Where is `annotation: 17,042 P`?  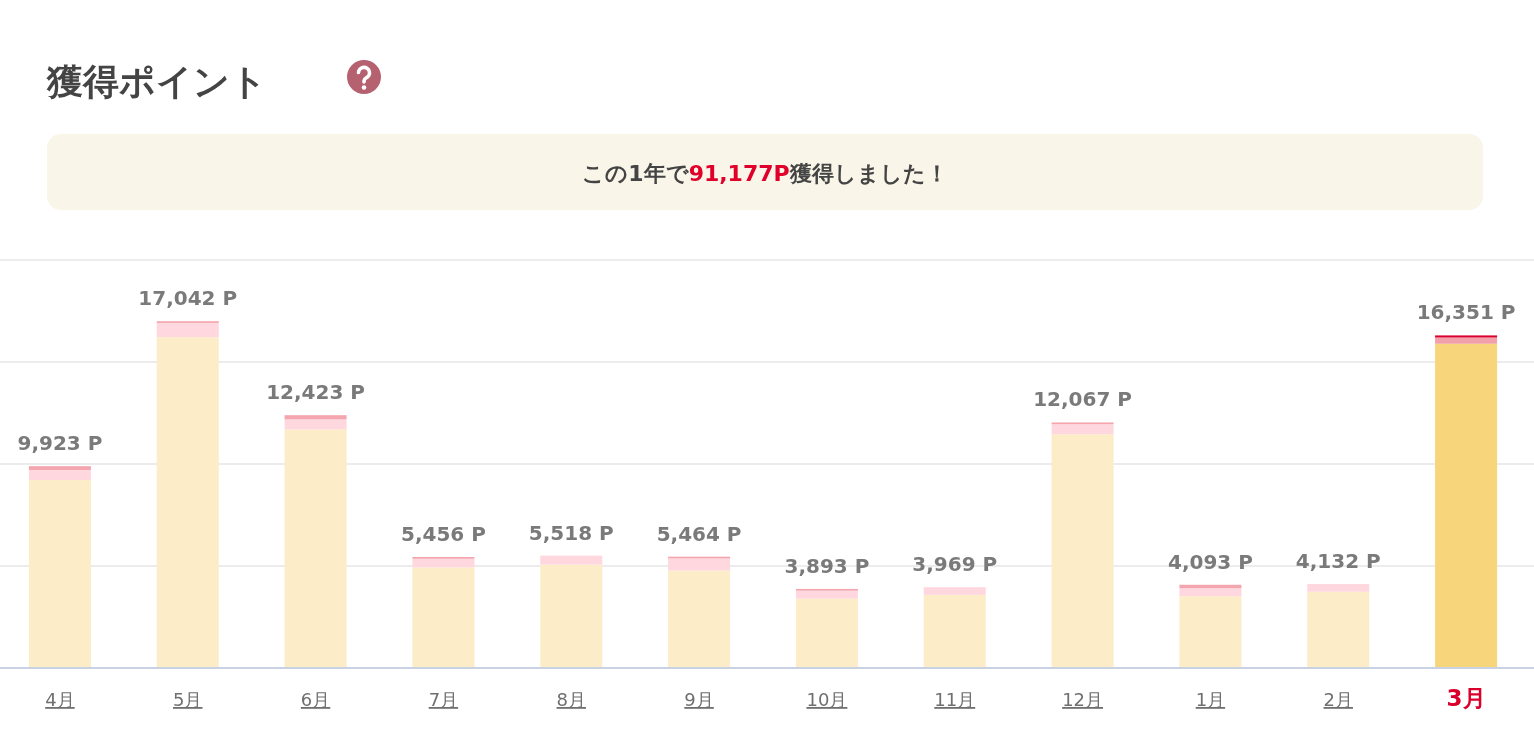
annotation: 17,042 P is located at coordinates (188, 298).